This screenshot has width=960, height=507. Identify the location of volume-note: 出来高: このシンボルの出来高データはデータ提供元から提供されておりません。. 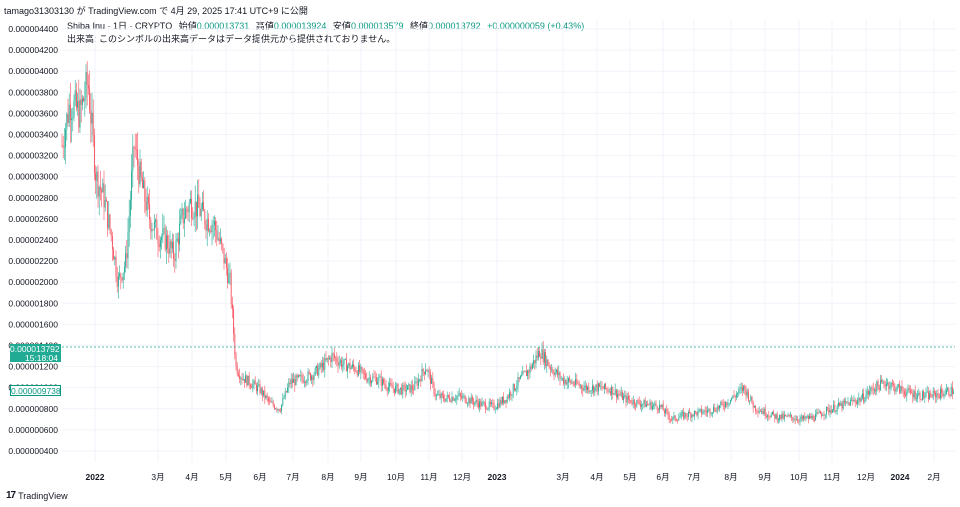
(231, 39).